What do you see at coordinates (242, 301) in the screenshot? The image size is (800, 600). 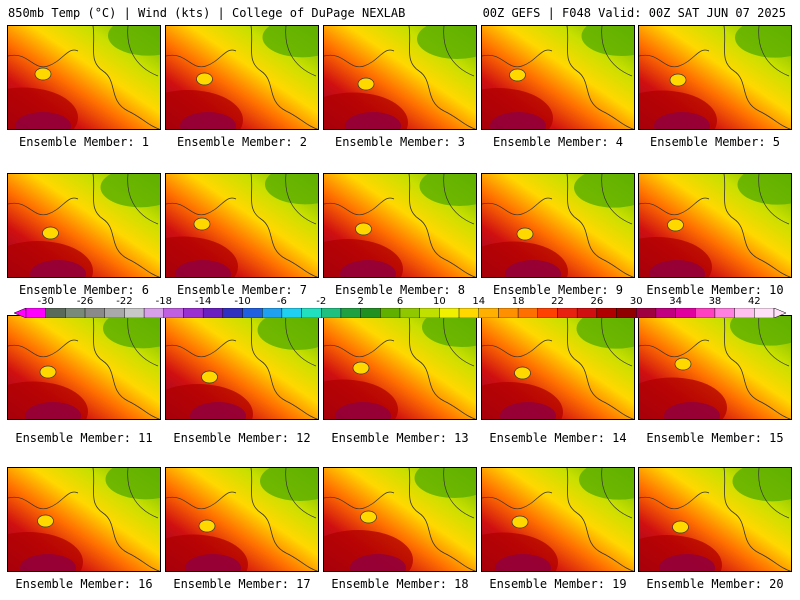 I see `colorbar-tick-label: -10` at bounding box center [242, 301].